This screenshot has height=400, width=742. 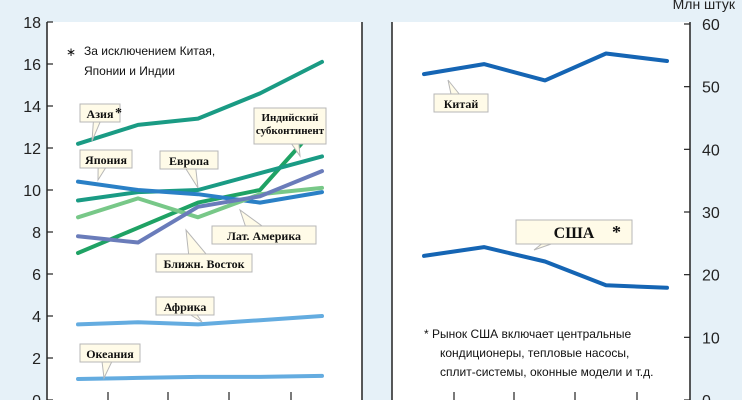 I want to click on right-y-tick-label: 40, so click(x=711, y=150).